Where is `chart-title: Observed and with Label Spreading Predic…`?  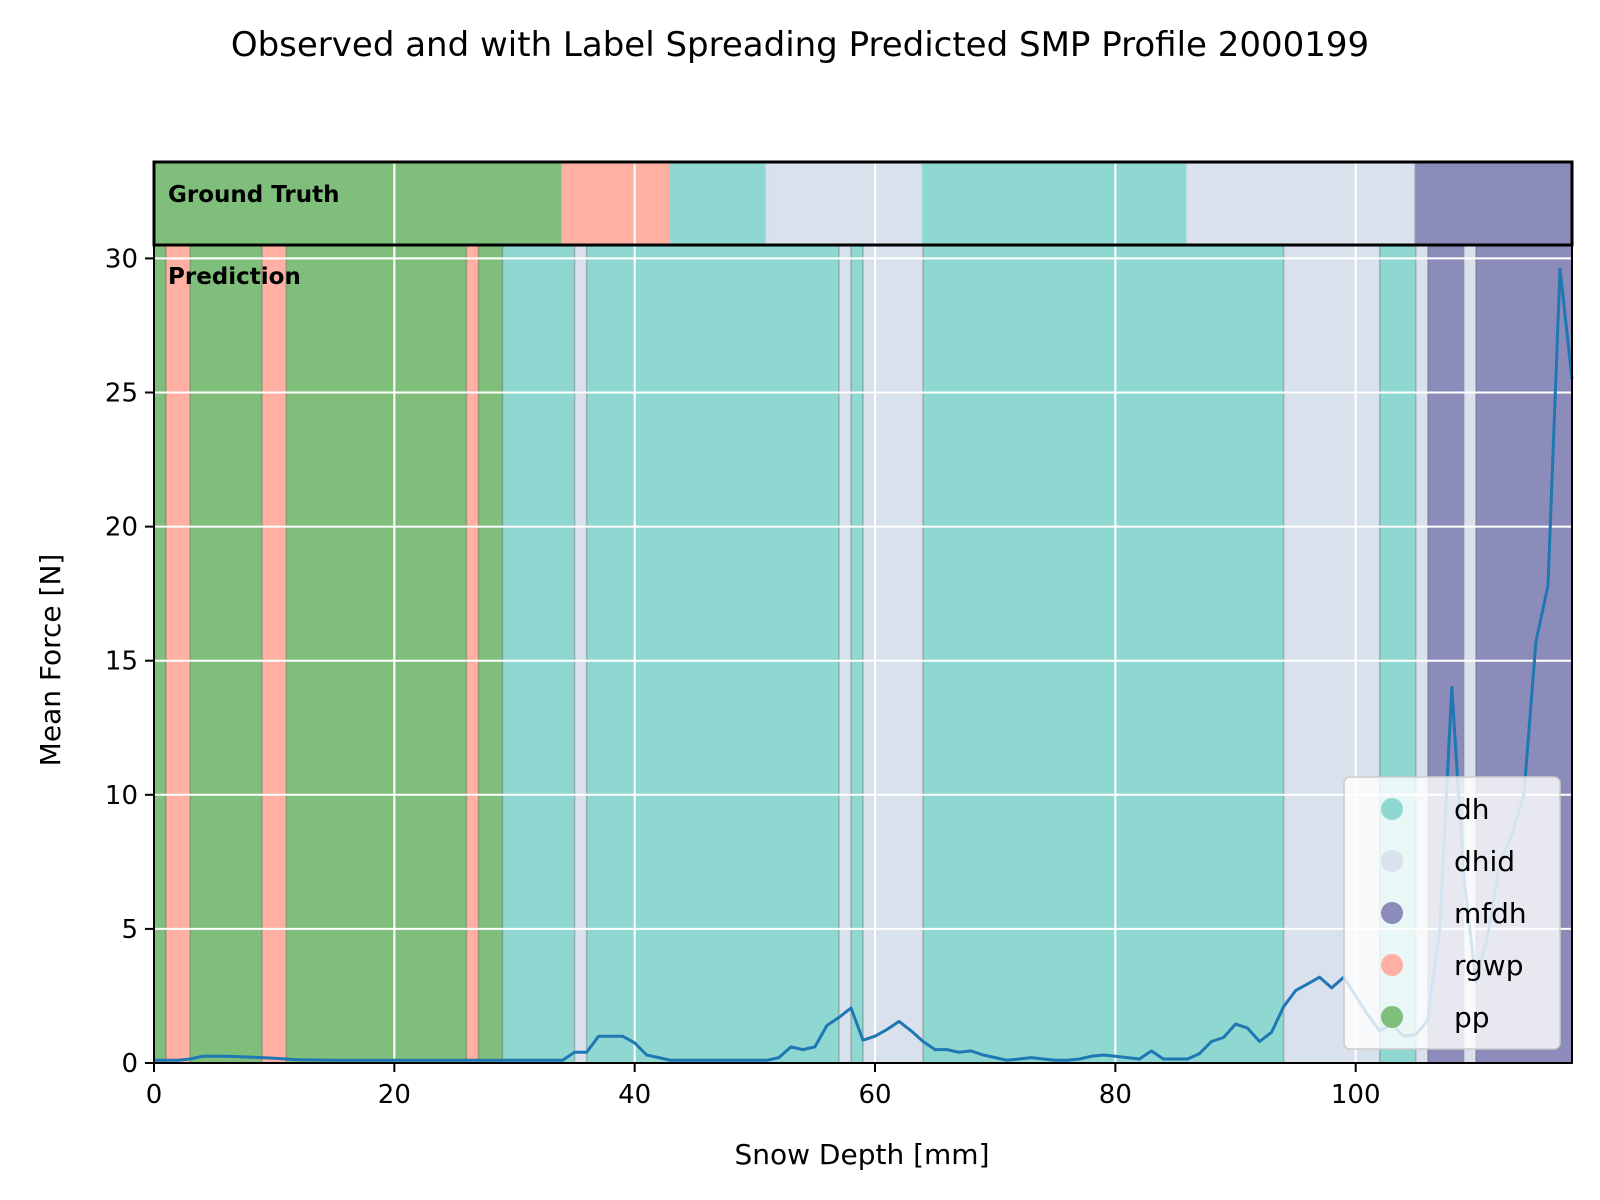 chart-title: Observed and with Label Spreading Predic… is located at coordinates (800, 45).